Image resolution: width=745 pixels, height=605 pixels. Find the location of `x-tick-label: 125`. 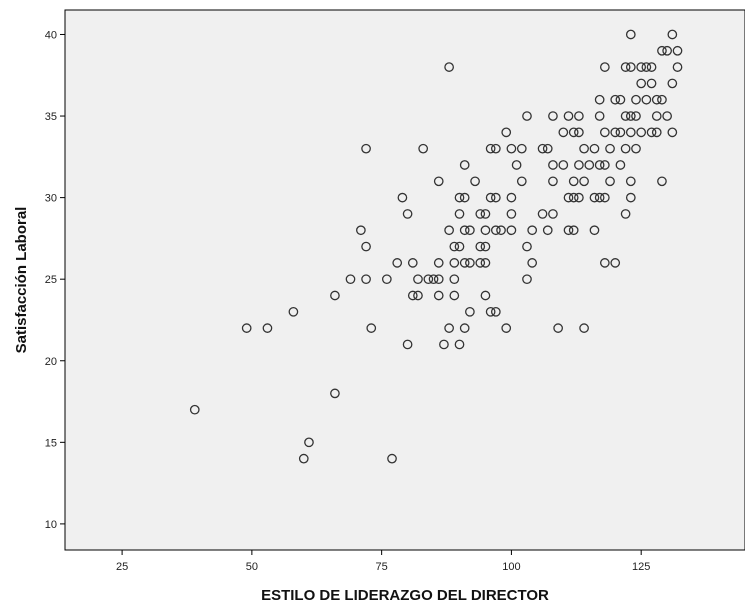

x-tick-label: 125 is located at coordinates (641, 567).